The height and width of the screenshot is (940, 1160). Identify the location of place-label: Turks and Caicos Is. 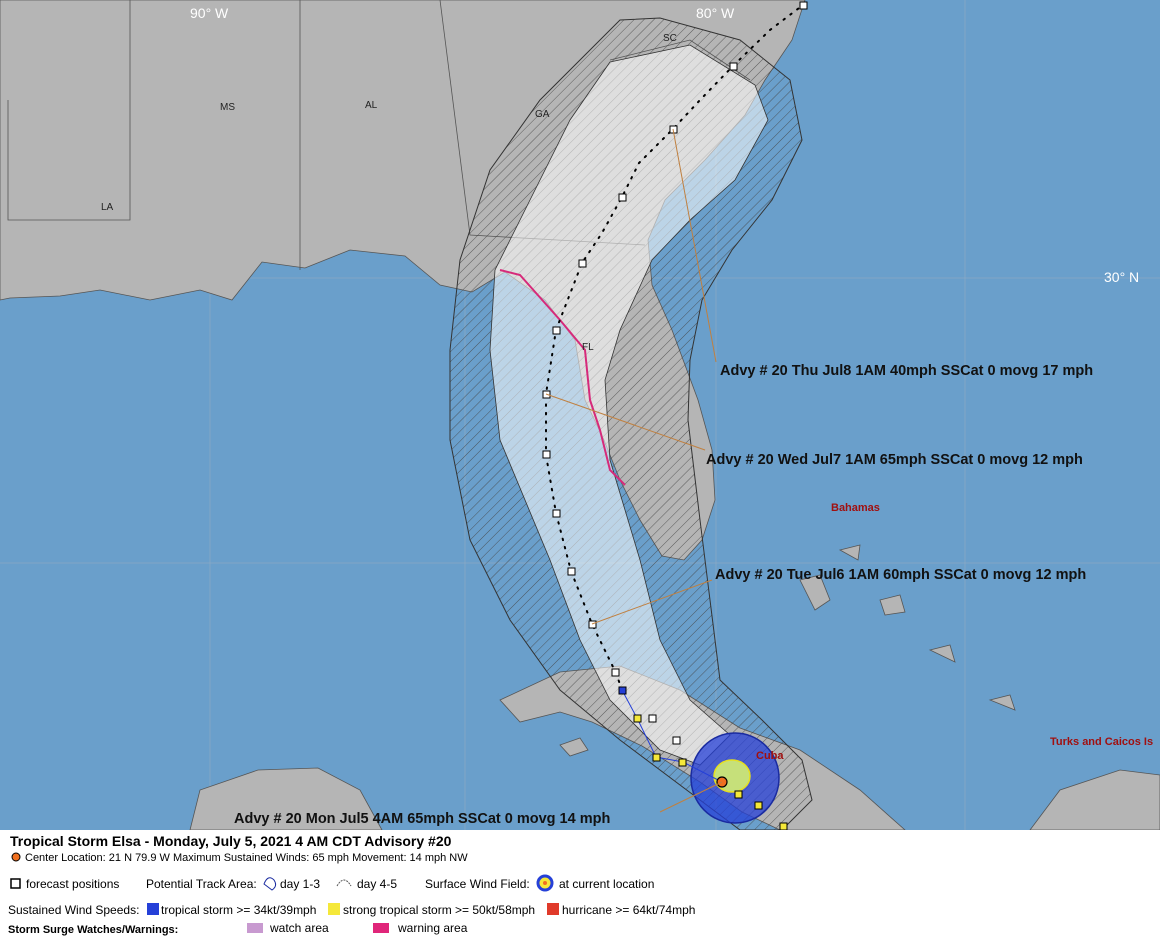
(1101, 742).